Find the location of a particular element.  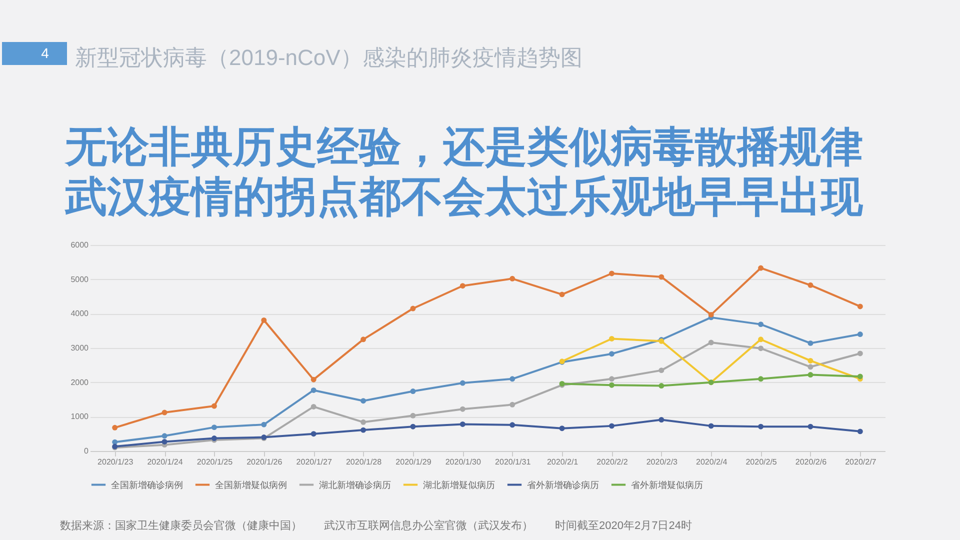

y-tick-label: 5000 is located at coordinates (80, 279).